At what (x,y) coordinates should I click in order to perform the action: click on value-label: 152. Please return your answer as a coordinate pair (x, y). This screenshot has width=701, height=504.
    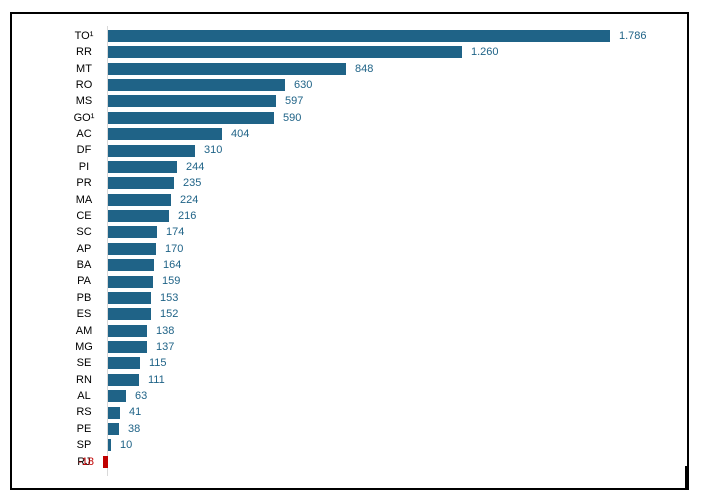
    Looking at the image, I should click on (169, 314).